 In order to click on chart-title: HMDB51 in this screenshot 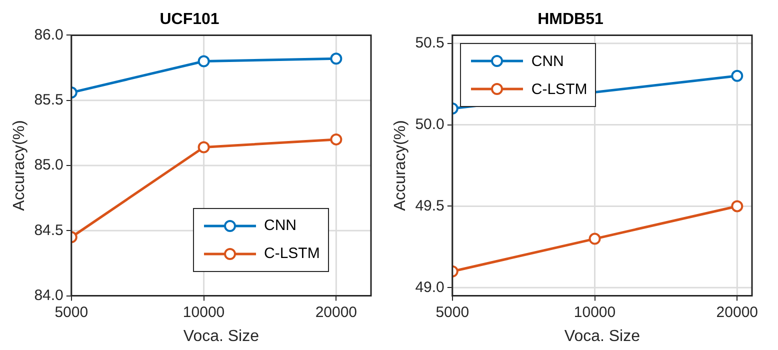, I will do `click(571, 19)`.